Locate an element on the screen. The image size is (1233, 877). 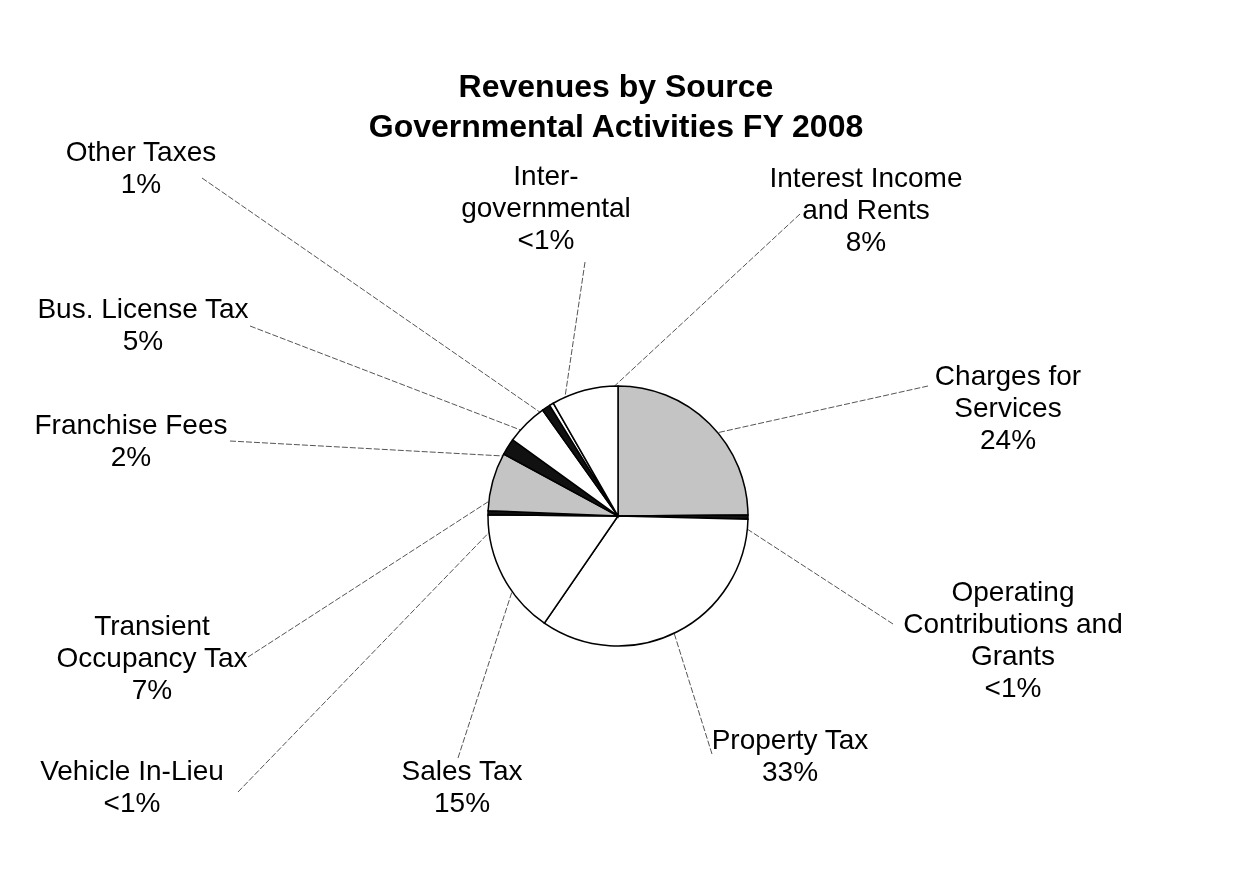
slice-label: Inter- governmental is located at coordinates (546, 191).